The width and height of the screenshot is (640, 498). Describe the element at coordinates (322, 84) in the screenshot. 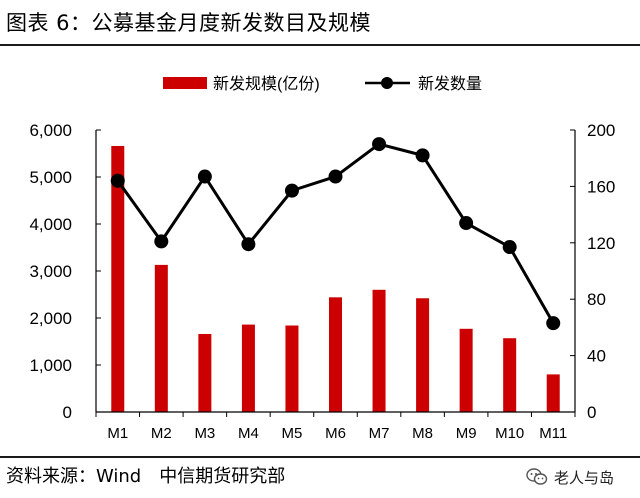

I see `legend: 新发规模(亿份) 新发数量` at that location.